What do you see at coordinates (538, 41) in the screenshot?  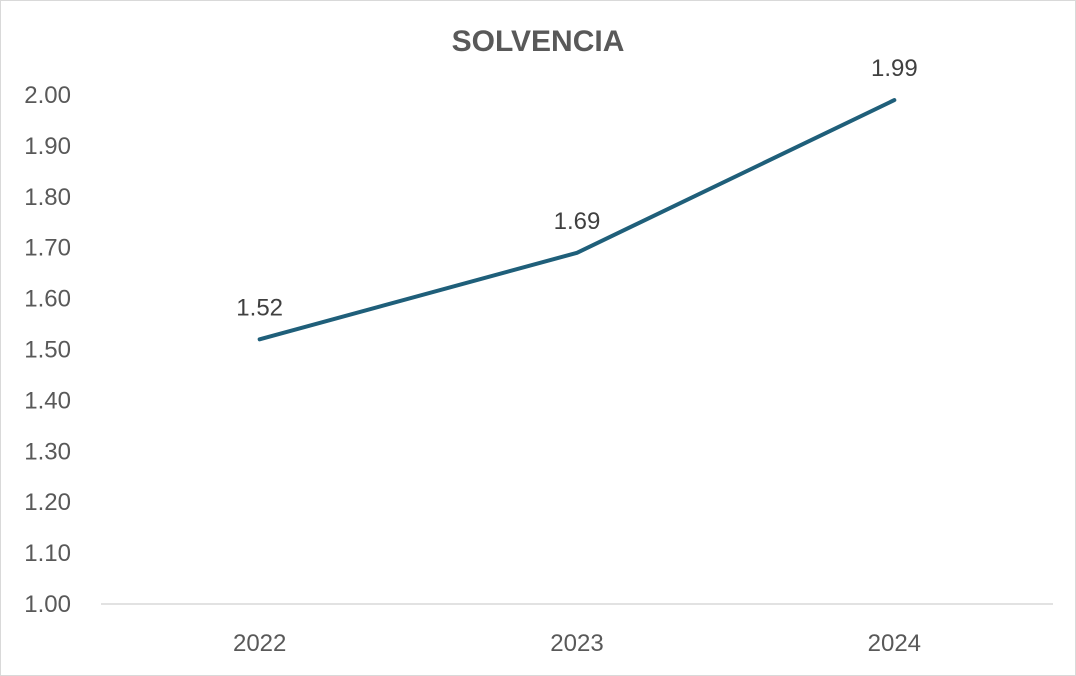 I see `chart-title: SOLVENCIA` at bounding box center [538, 41].